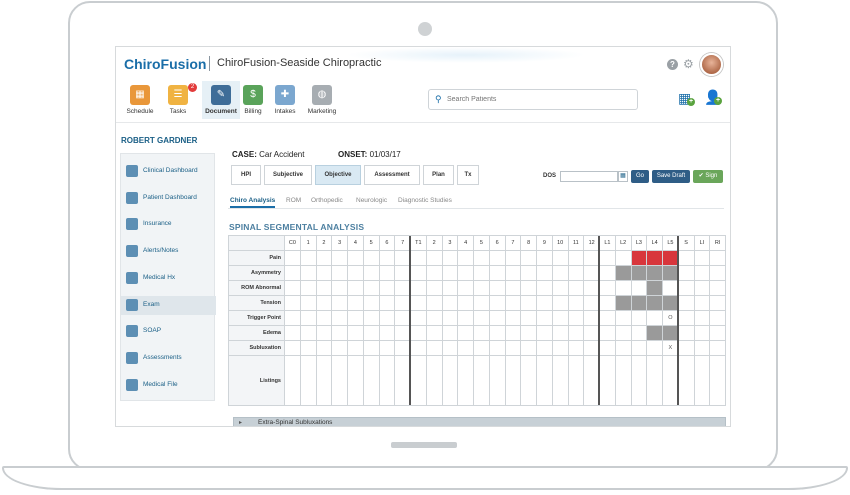  What do you see at coordinates (338, 175) in the screenshot?
I see `tab-objective: Objective` at bounding box center [338, 175].